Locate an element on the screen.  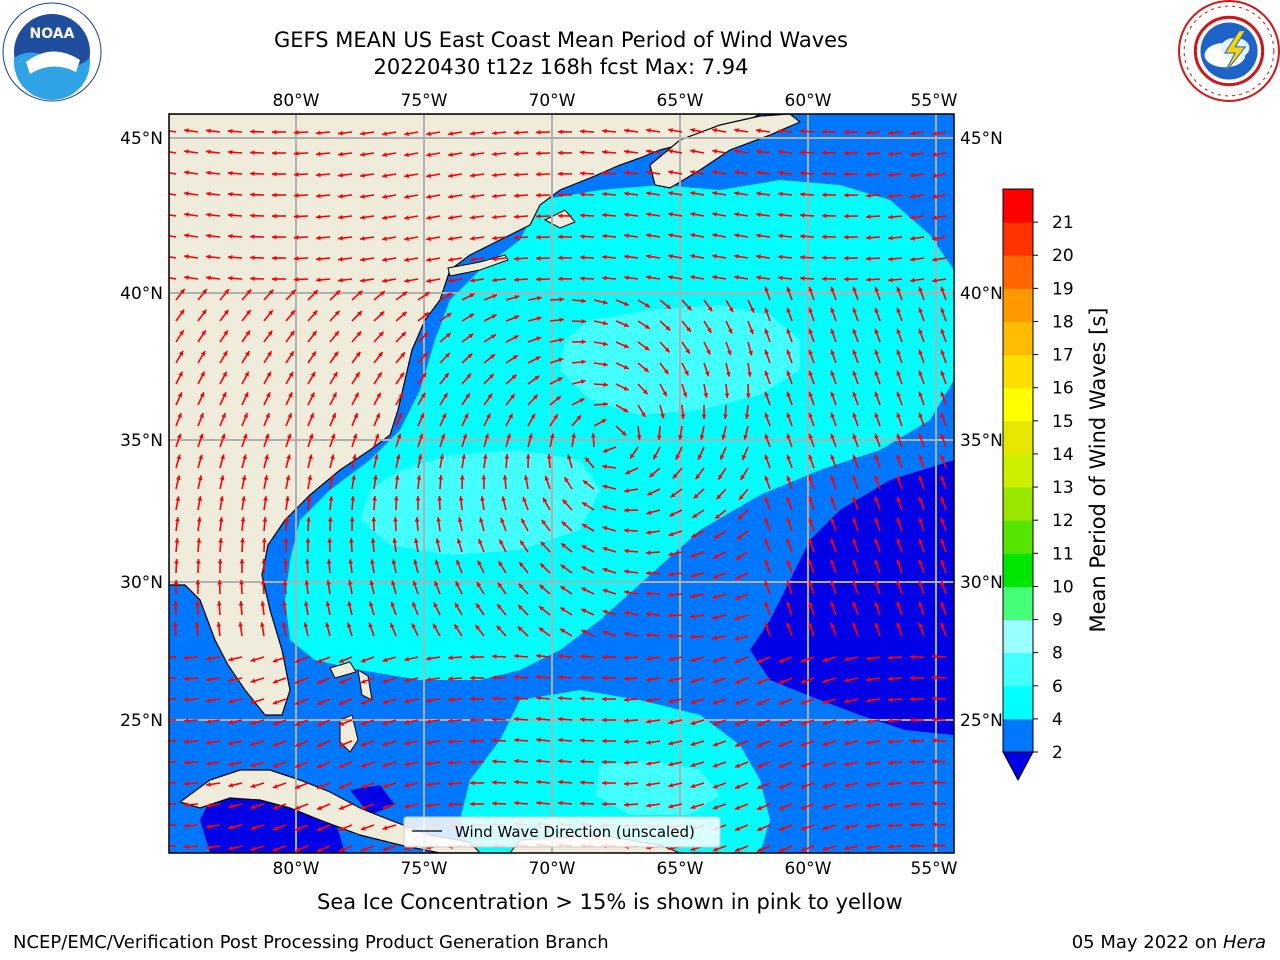
colorbar-tick-label: 15 is located at coordinates (1063, 422).